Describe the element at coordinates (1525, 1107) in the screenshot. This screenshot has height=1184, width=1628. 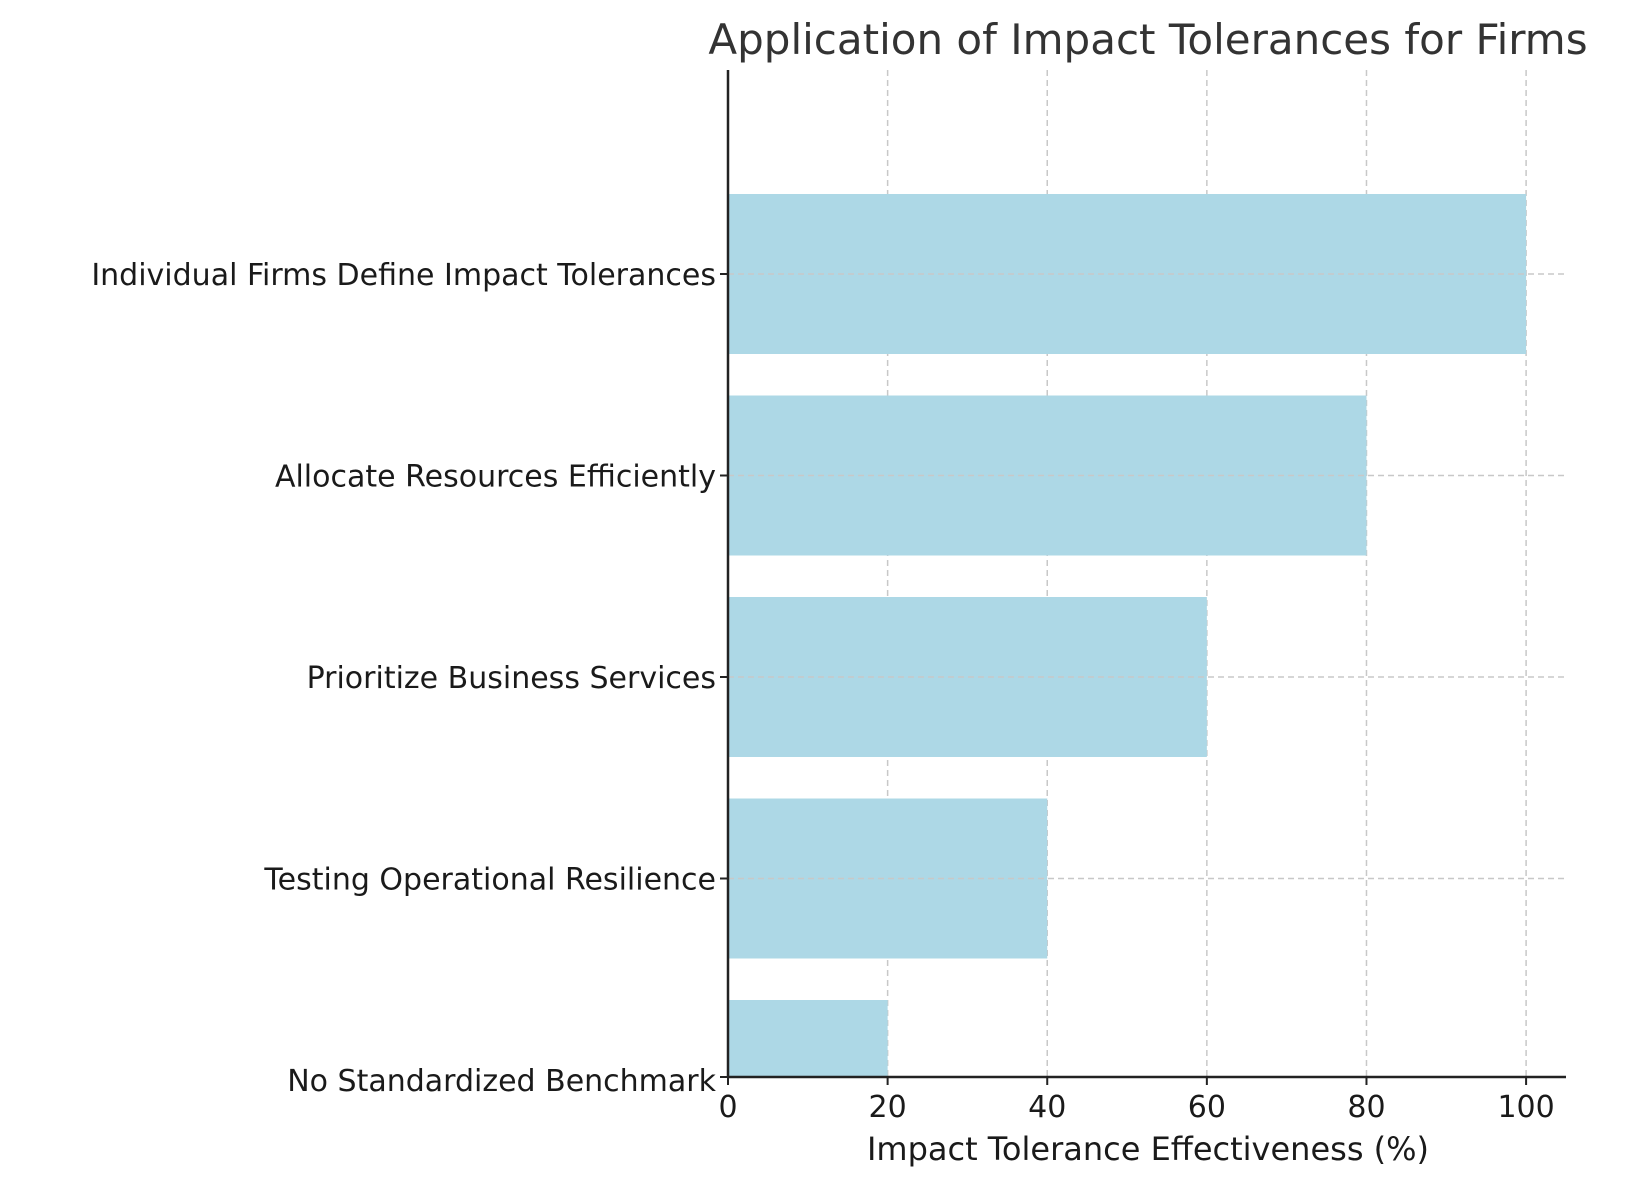
I see `x-tick-label: 100` at that location.